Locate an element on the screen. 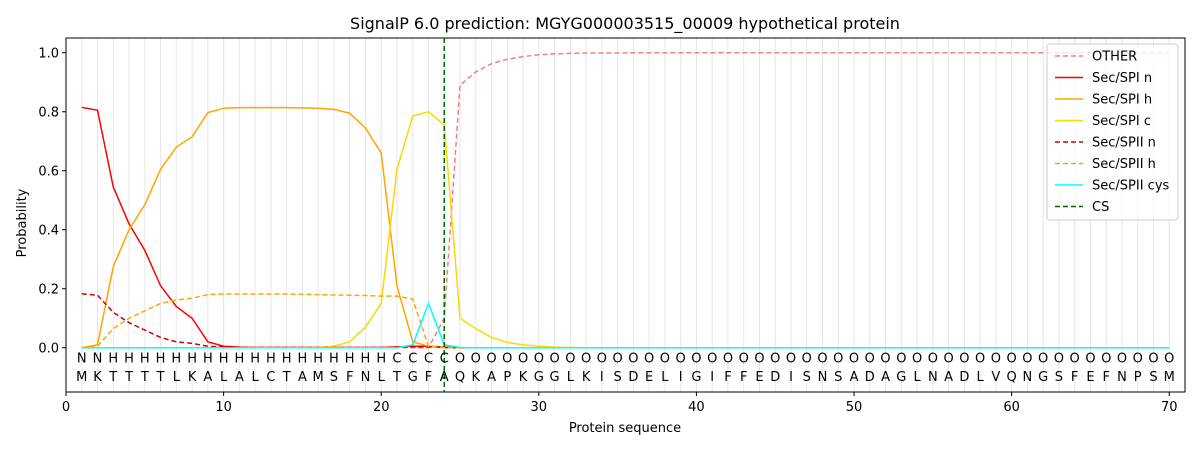 The height and width of the screenshot is (450, 1200). y-axis-label: Probability is located at coordinates (22, 222).